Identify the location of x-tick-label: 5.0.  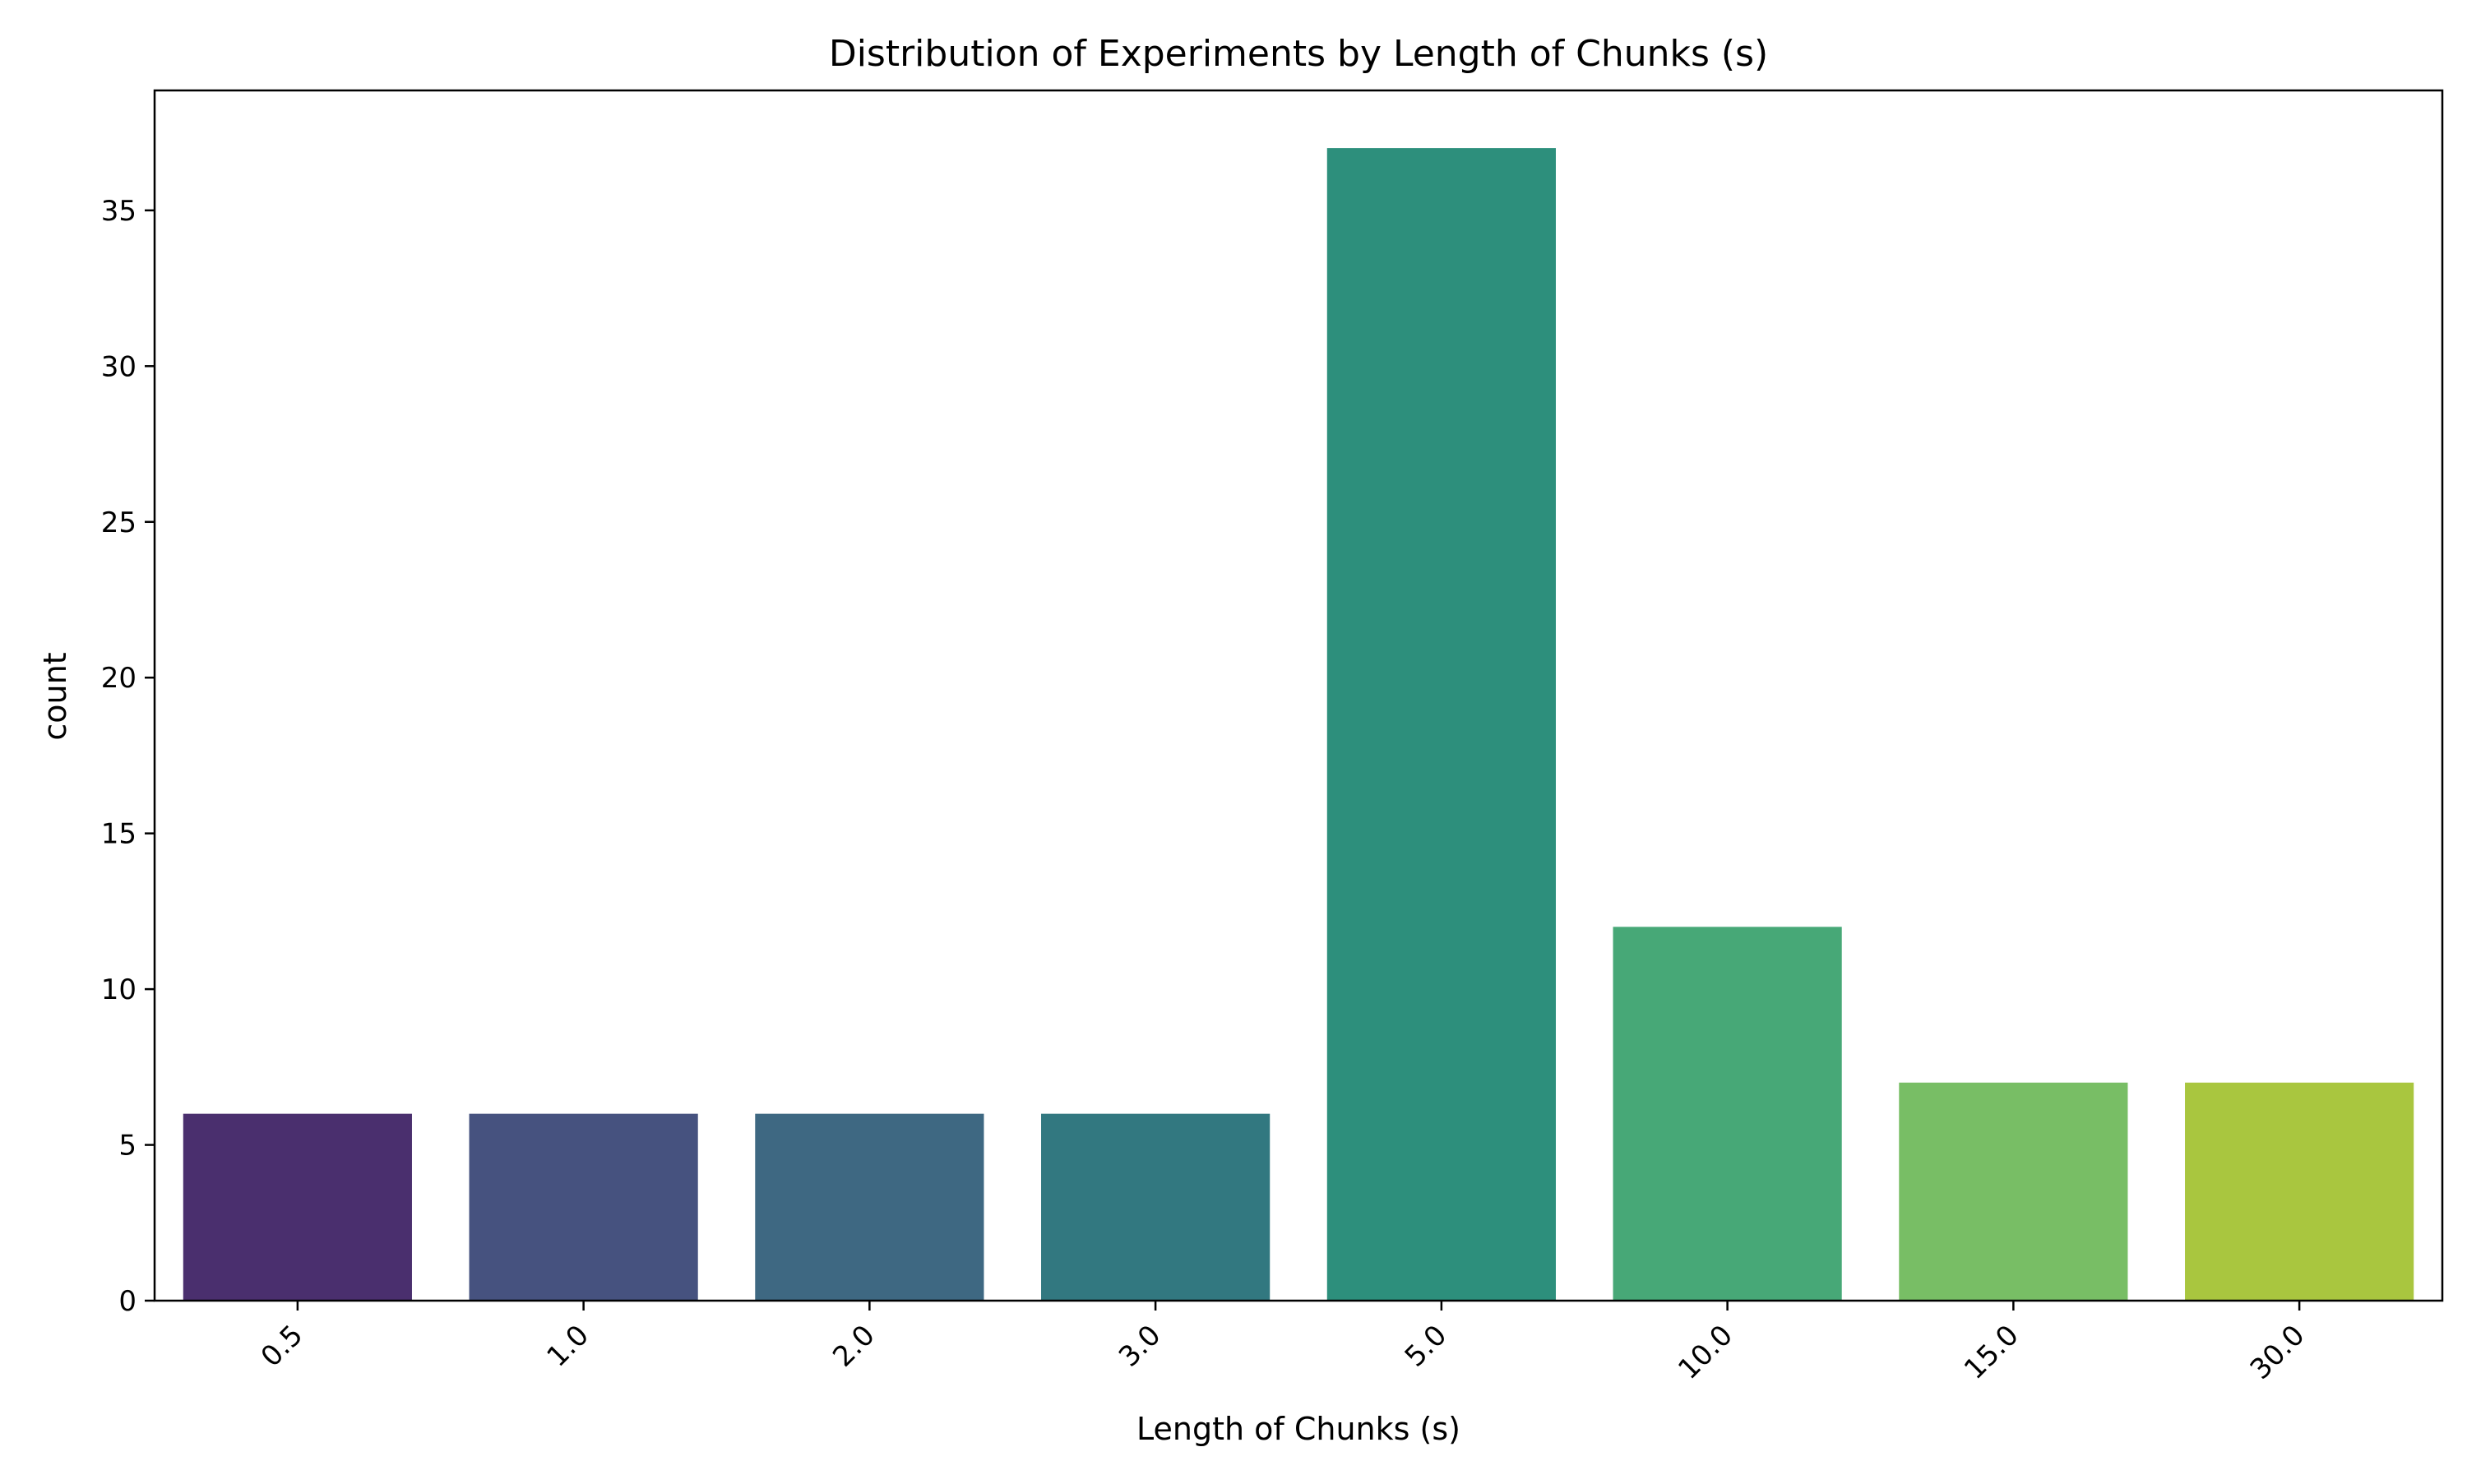
(1426, 1347).